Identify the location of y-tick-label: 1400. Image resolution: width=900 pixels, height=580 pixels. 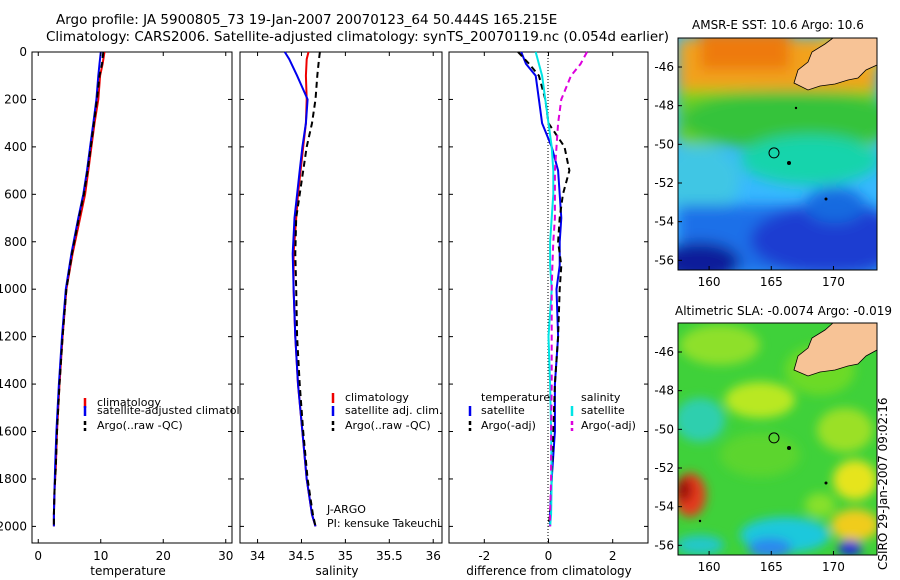
(13, 384).